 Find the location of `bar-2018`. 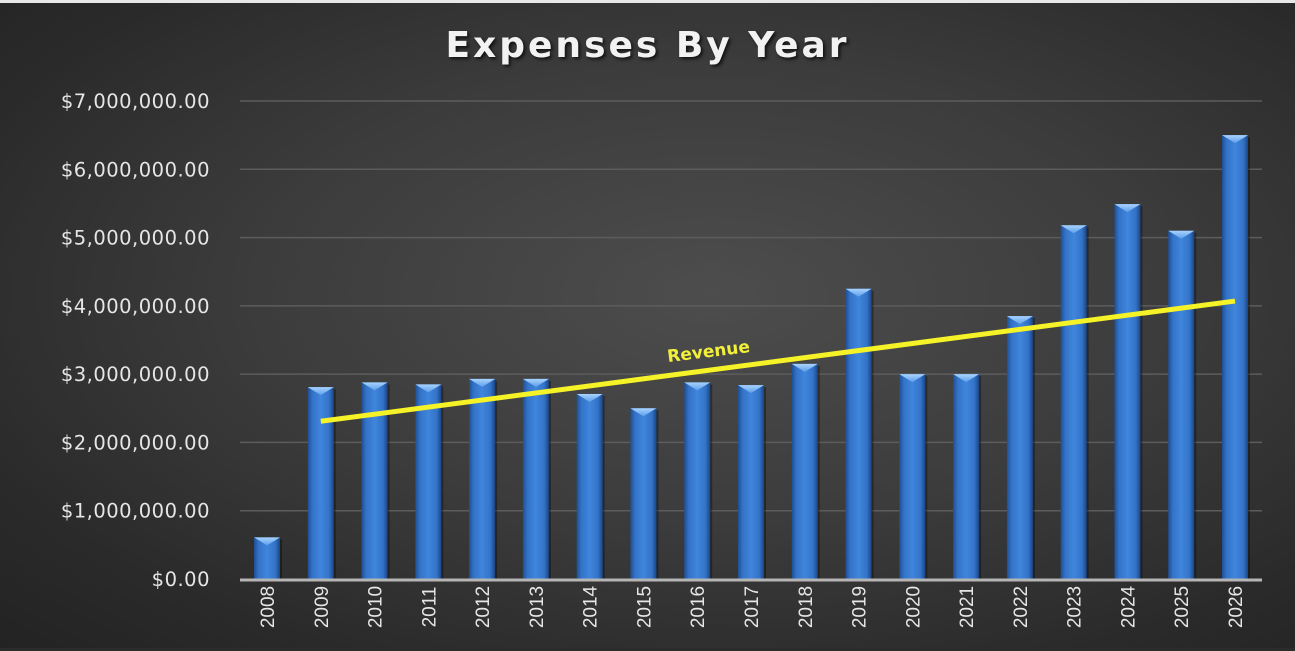

bar-2018 is located at coordinates (805, 472).